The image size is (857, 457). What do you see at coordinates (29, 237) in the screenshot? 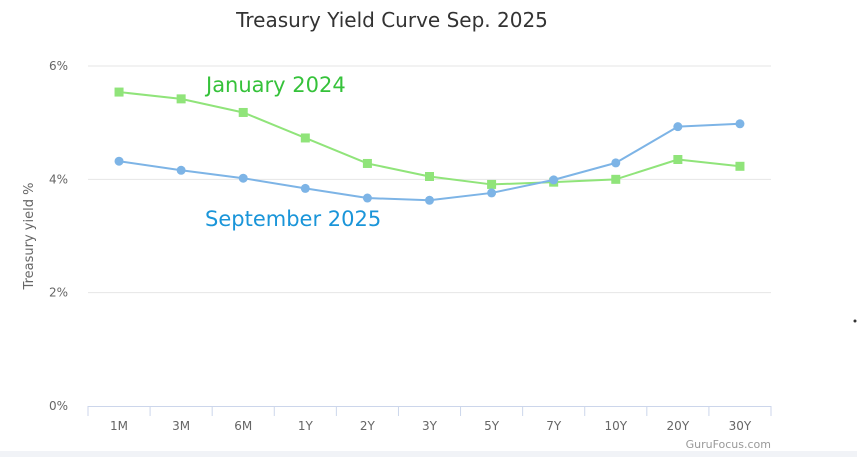
I see `y-axis-label: Treasury yield %` at bounding box center [29, 237].